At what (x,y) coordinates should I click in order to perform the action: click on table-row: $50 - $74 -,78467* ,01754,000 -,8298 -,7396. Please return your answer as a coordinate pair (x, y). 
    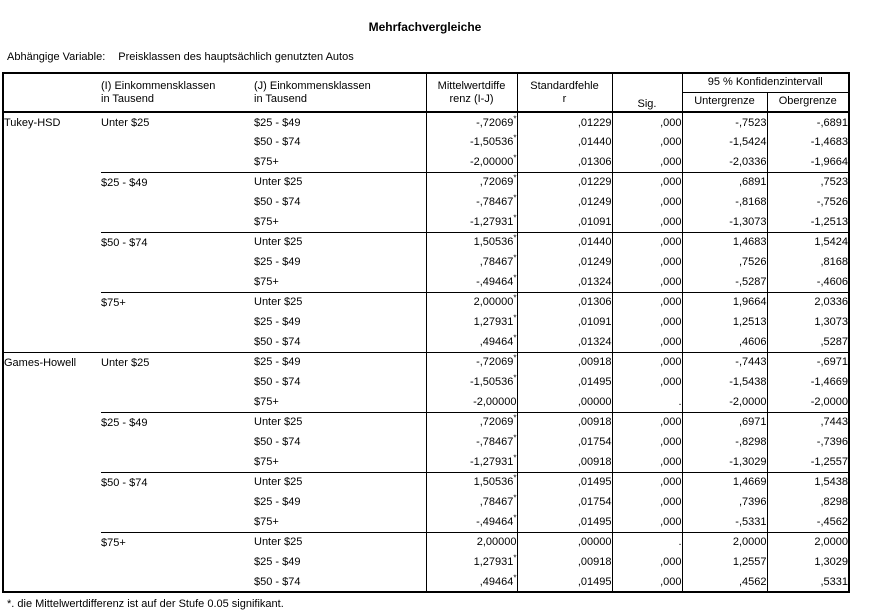
    Looking at the image, I should click on (426, 442).